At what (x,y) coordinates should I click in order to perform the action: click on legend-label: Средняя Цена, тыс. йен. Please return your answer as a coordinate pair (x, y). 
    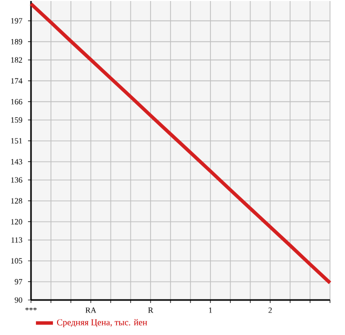
    Looking at the image, I should click on (102, 323).